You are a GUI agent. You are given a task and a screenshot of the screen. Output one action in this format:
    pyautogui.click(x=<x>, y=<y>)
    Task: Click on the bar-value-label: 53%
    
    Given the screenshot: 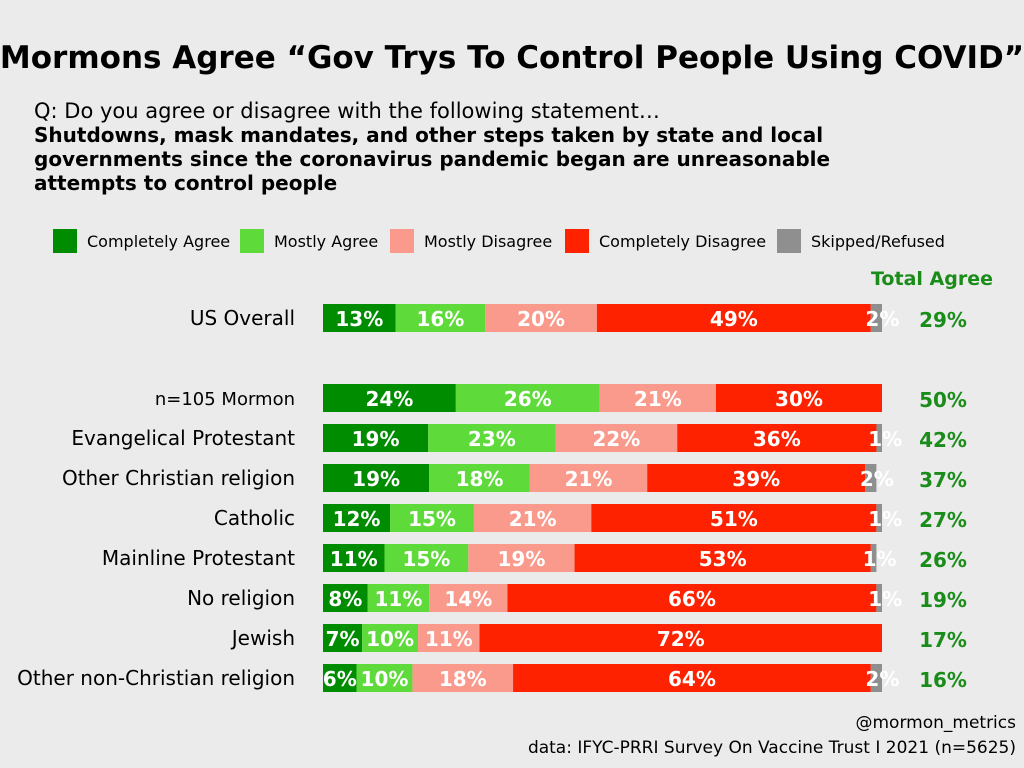 What is the action you would take?
    pyautogui.click(x=723, y=559)
    